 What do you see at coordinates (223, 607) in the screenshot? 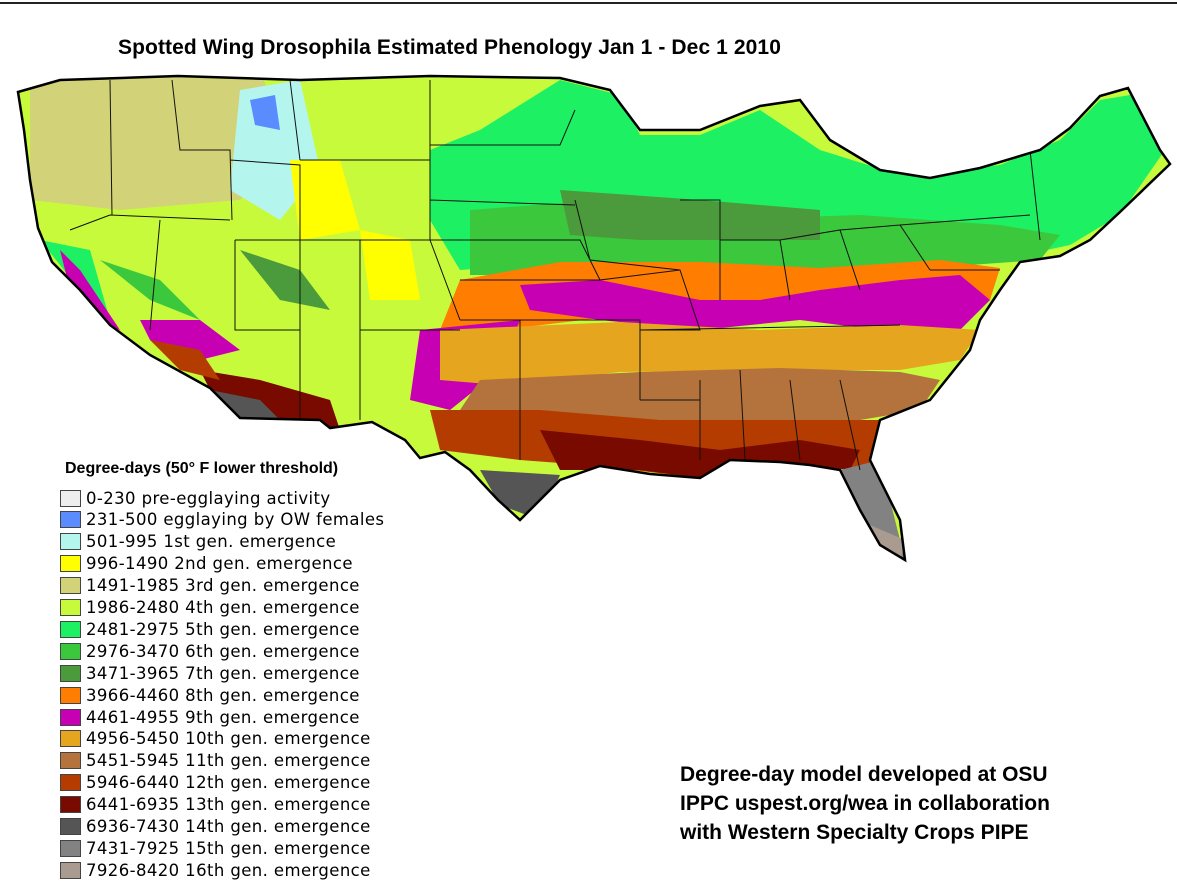
I see `legend-label: 1986-2480 4th gen. emergence` at bounding box center [223, 607].